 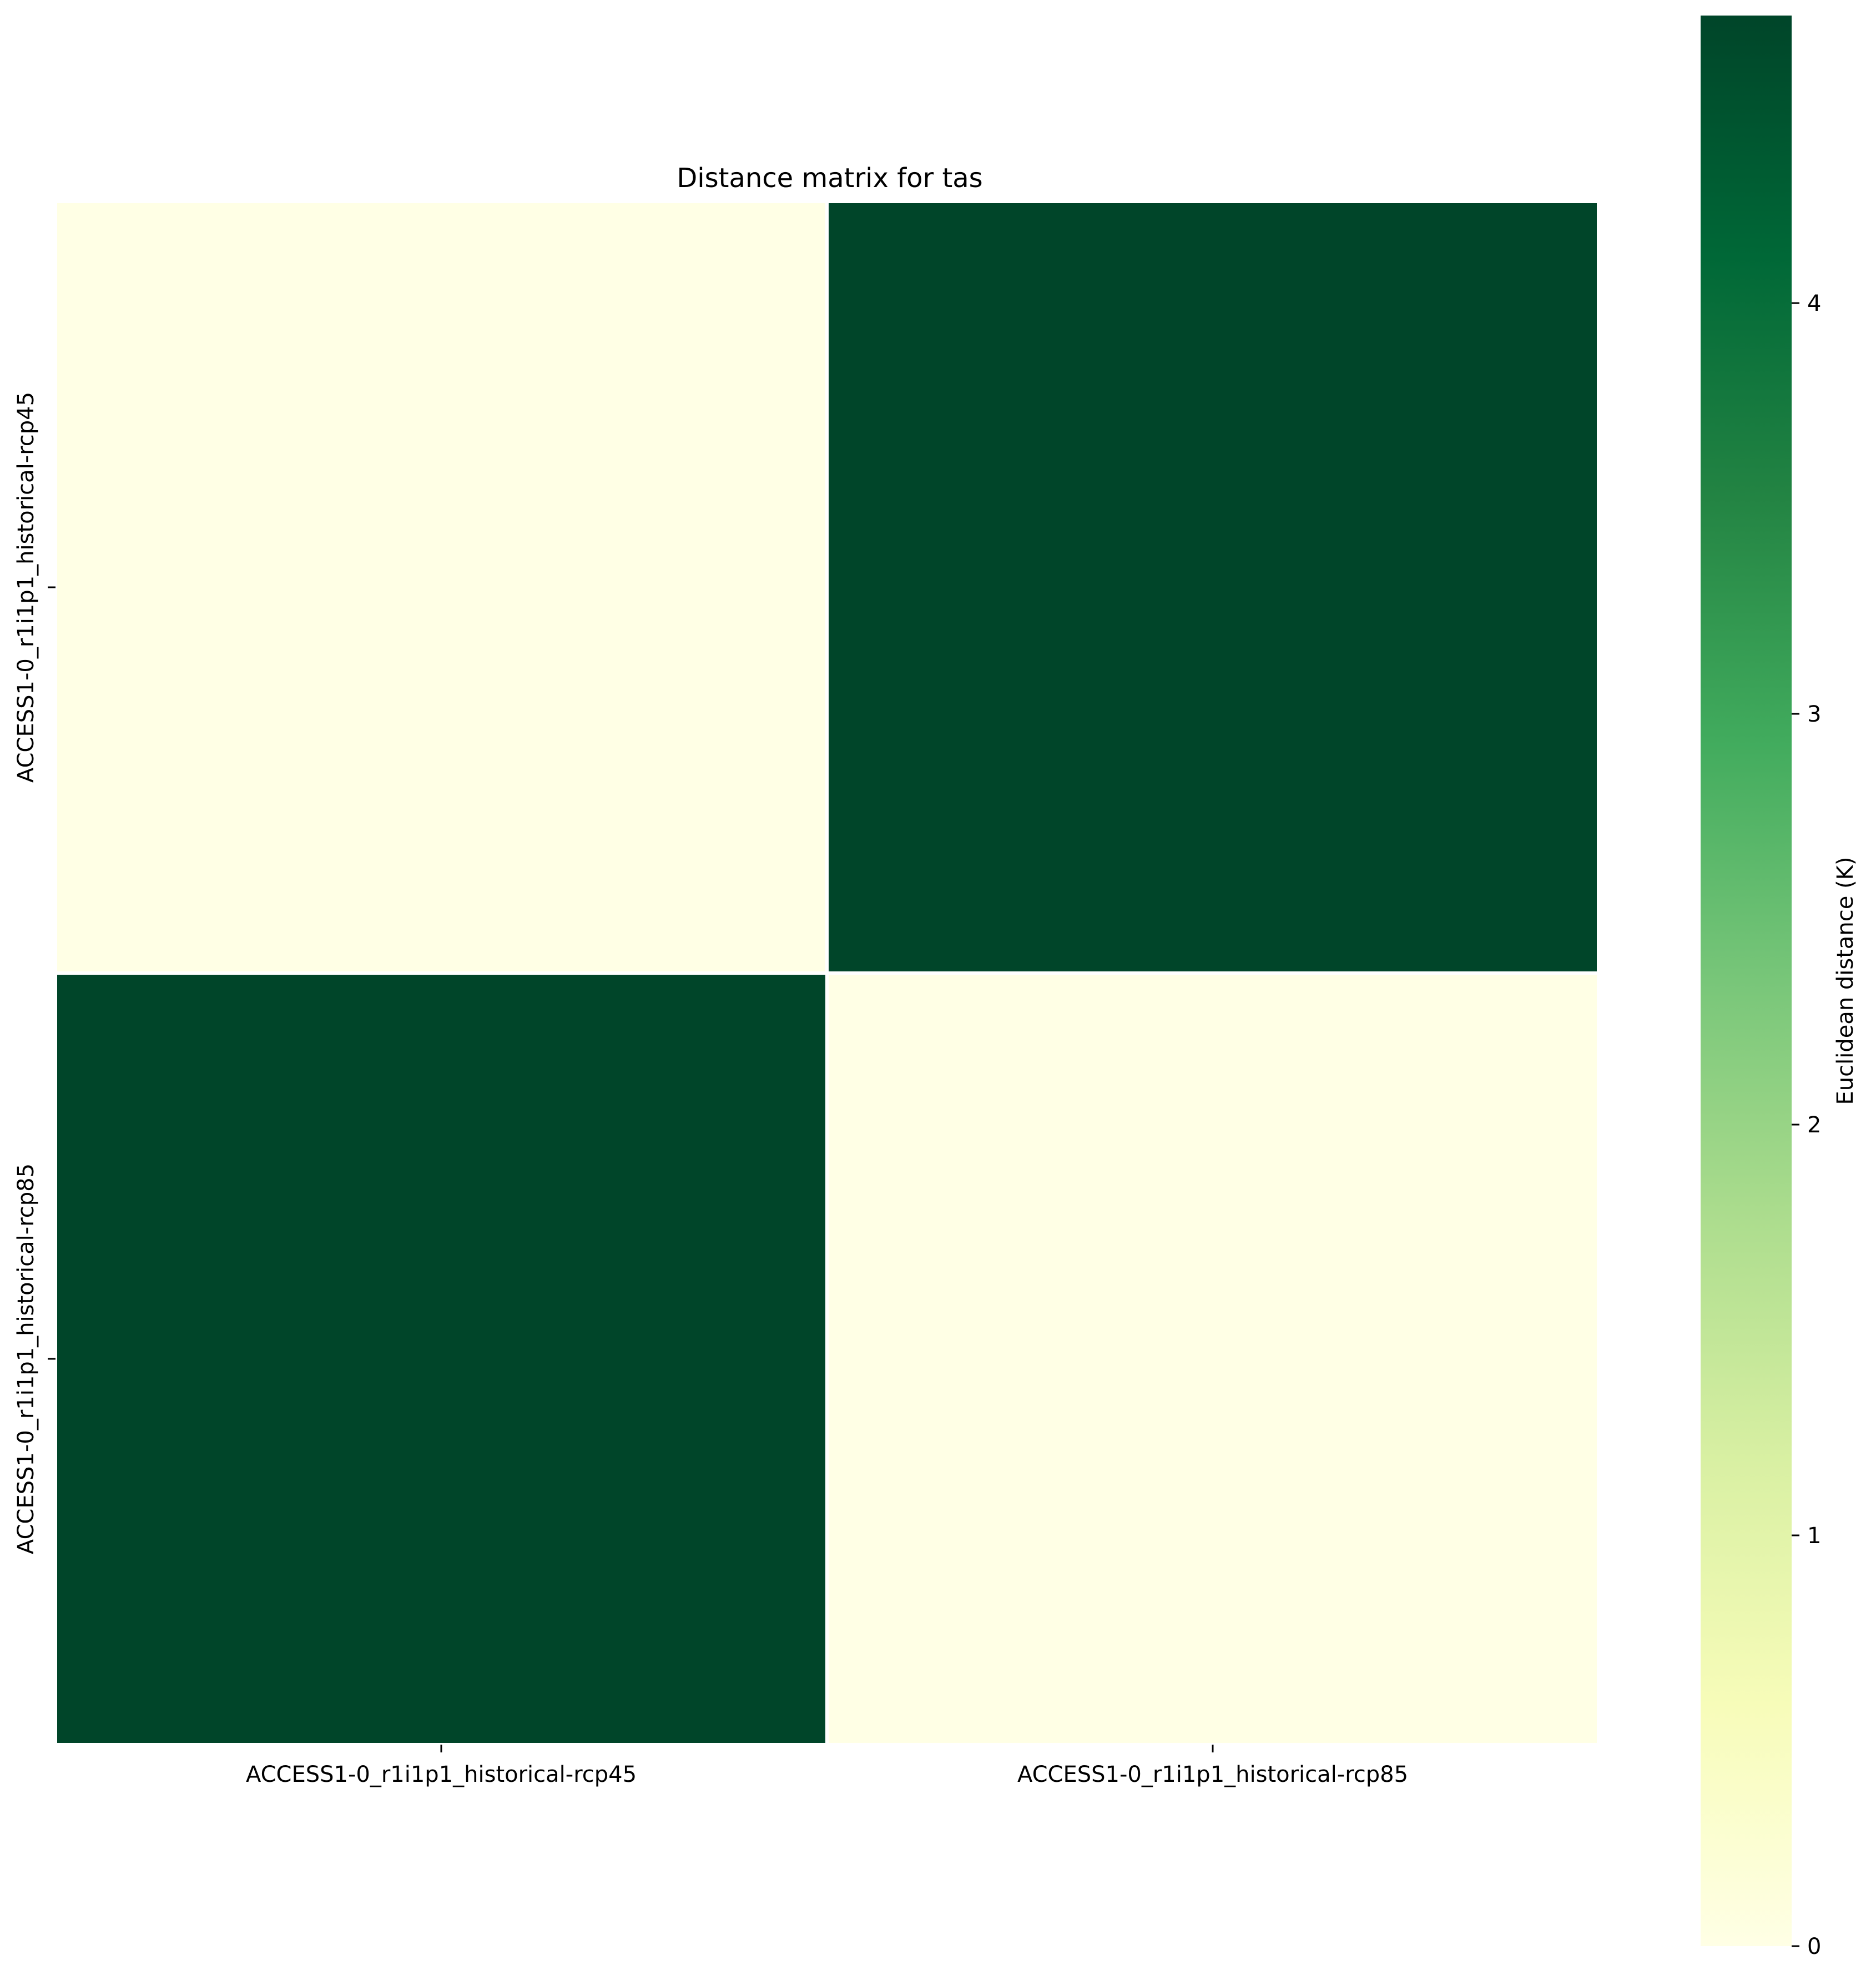 What do you see at coordinates (829, 179) in the screenshot?
I see `chart-title: Distance matrix for tas` at bounding box center [829, 179].